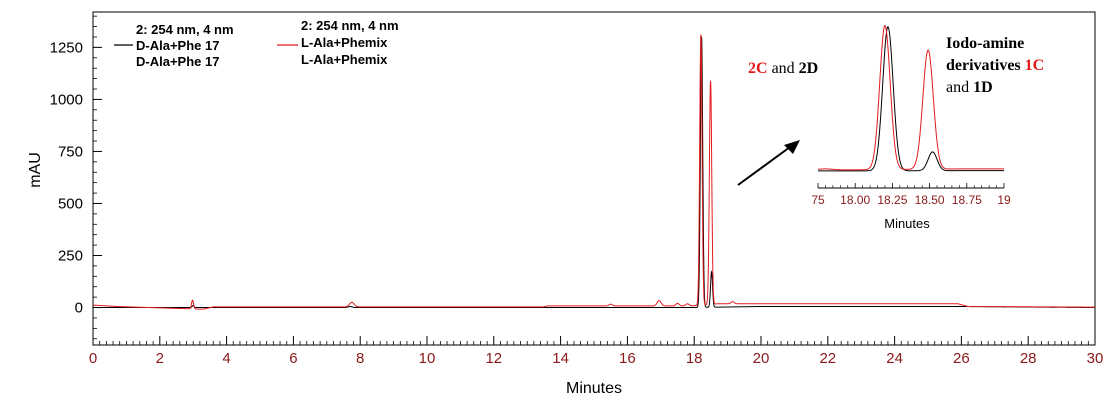 This screenshot has width=1105, height=403. What do you see at coordinates (855, 200) in the screenshot?
I see `inset-tick-label: 18.00` at bounding box center [855, 200].